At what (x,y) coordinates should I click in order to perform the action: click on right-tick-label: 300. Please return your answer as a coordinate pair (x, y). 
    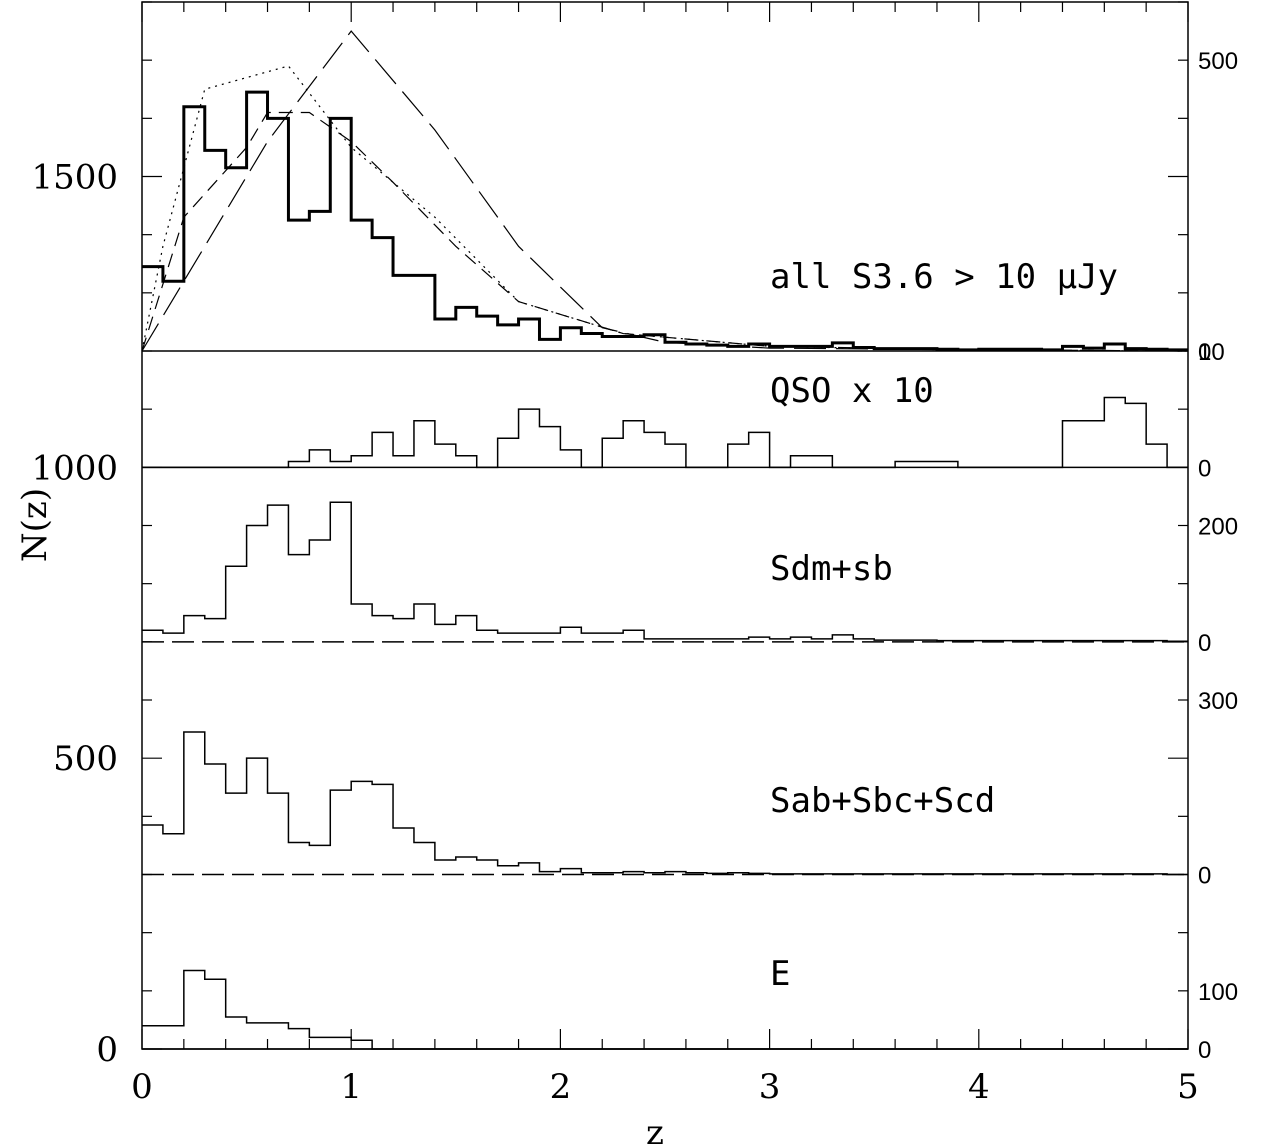
    Looking at the image, I should click on (1218, 701).